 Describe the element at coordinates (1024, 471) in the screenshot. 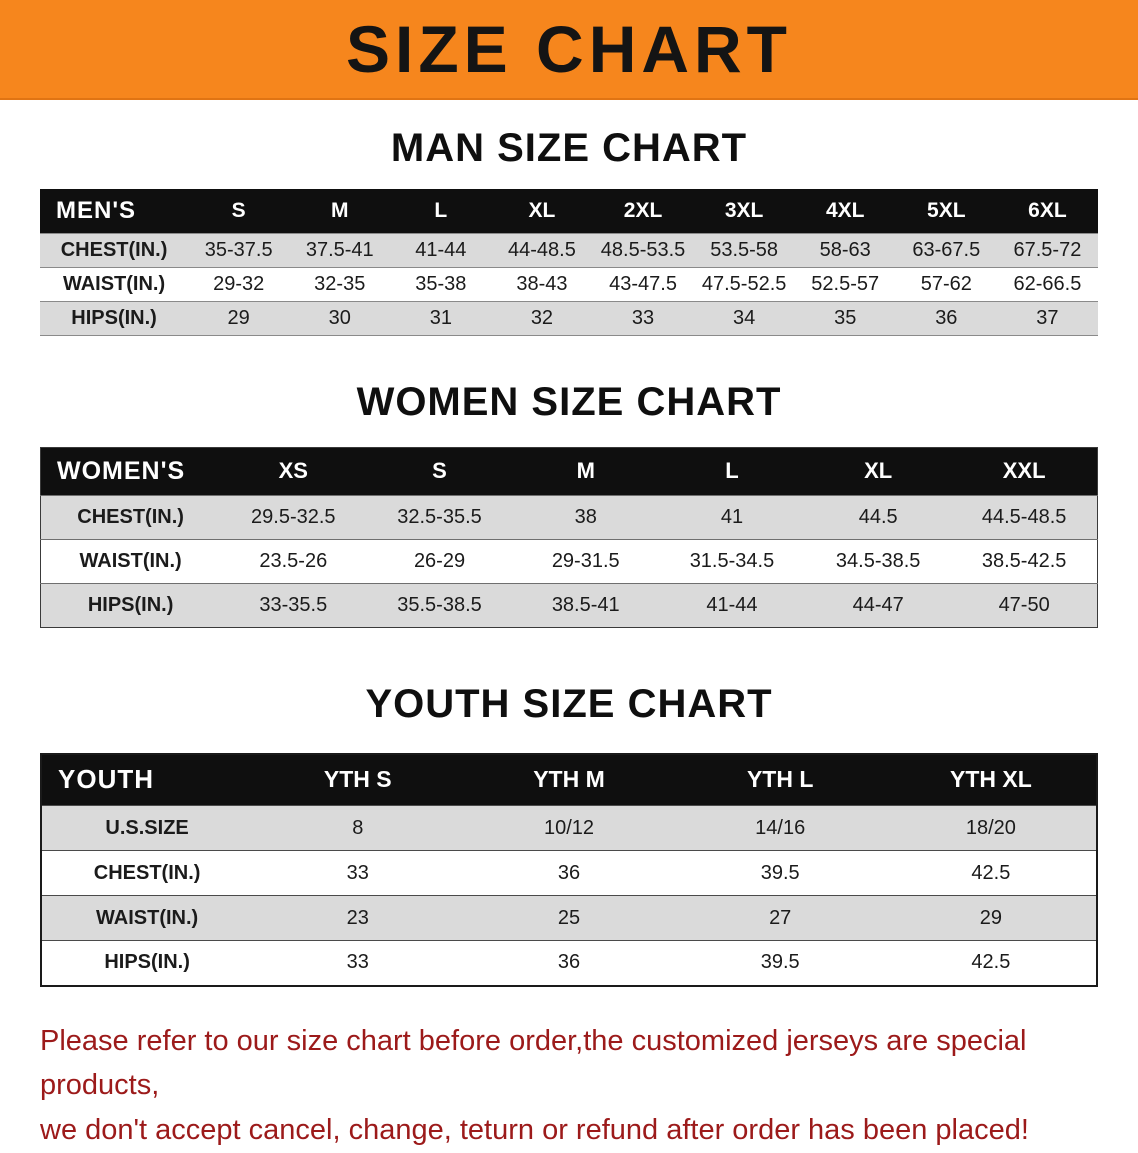

I see `size-header-cell: XXL` at that location.